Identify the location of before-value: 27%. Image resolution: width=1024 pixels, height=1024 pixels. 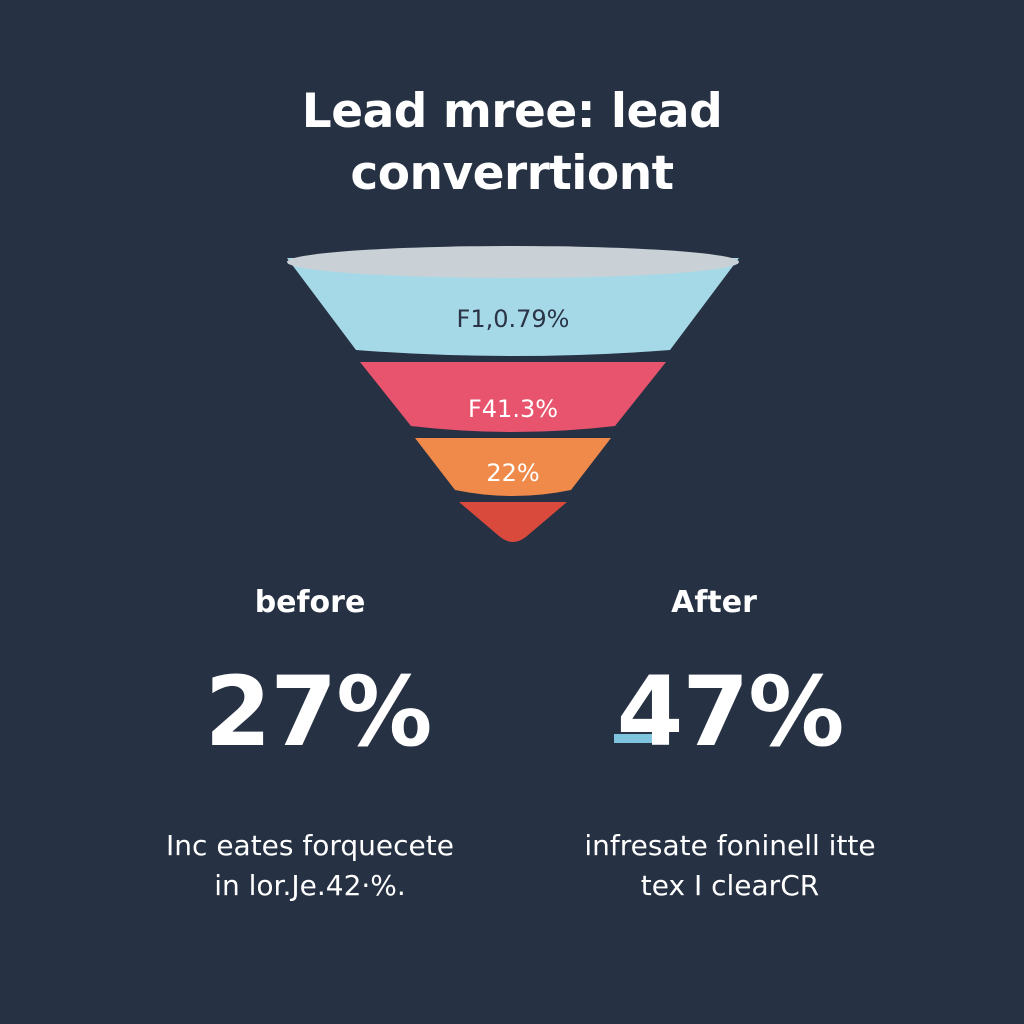
(318, 712).